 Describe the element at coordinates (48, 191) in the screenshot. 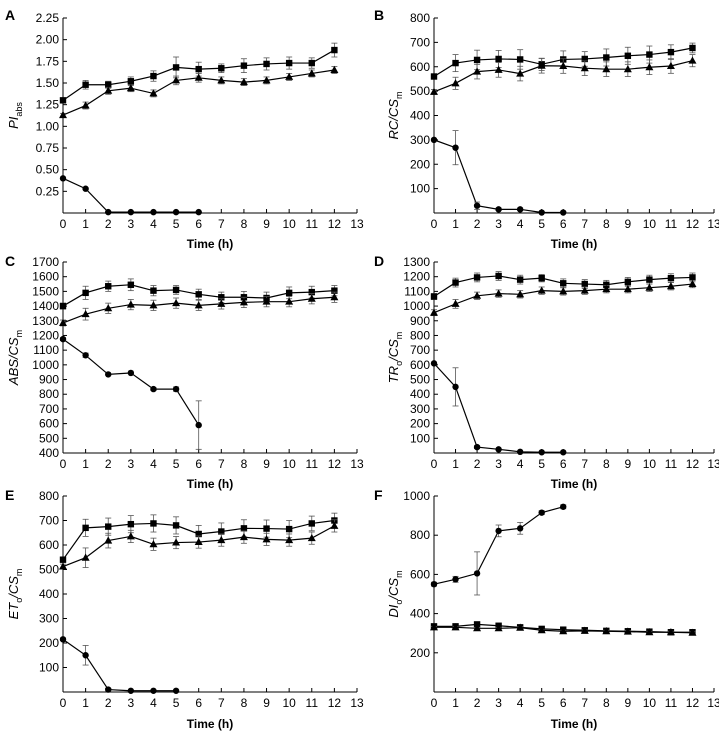

I see `y-tick-label: 0.25` at that location.